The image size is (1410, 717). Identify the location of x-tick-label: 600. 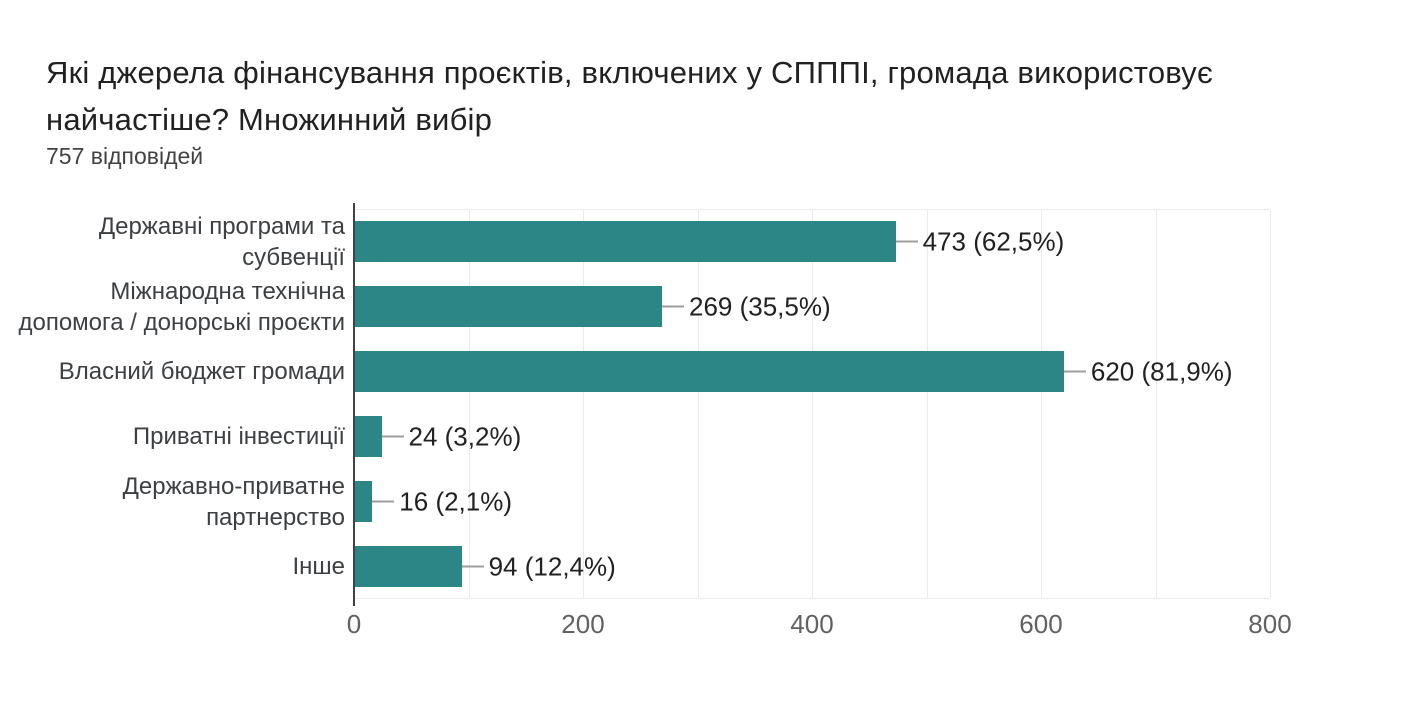
(1041, 624).